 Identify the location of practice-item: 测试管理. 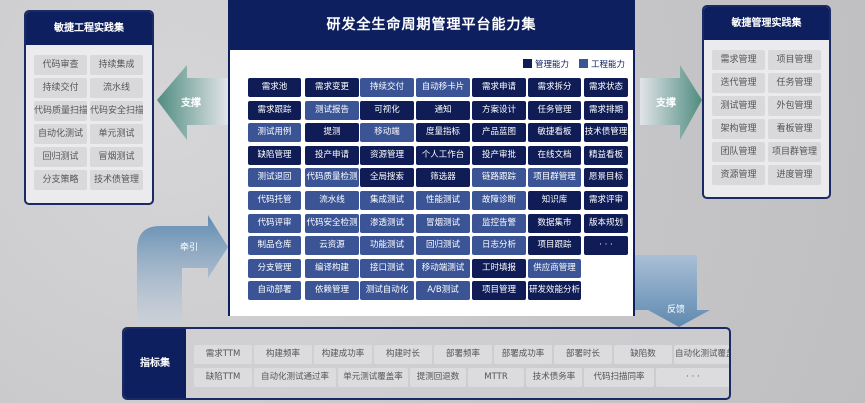
(738, 106).